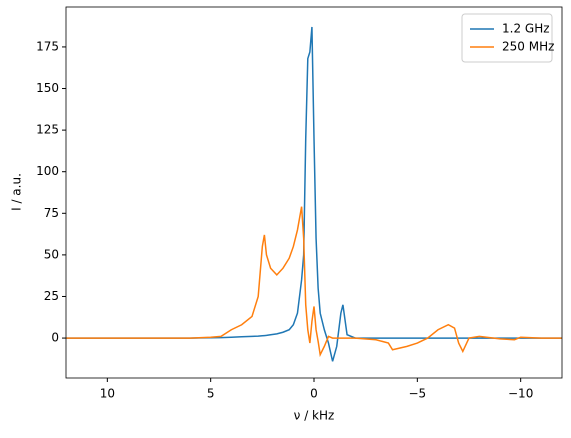 This screenshot has height=438, width=571. What do you see at coordinates (47, 88) in the screenshot?
I see `y-tick-label: 150` at bounding box center [47, 88].